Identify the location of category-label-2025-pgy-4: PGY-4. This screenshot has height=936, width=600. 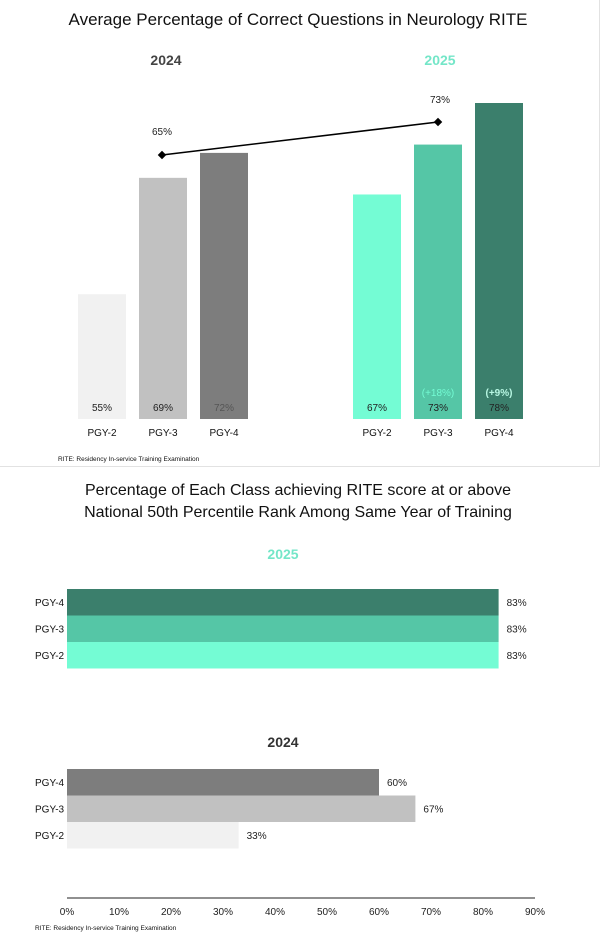
(499, 433).